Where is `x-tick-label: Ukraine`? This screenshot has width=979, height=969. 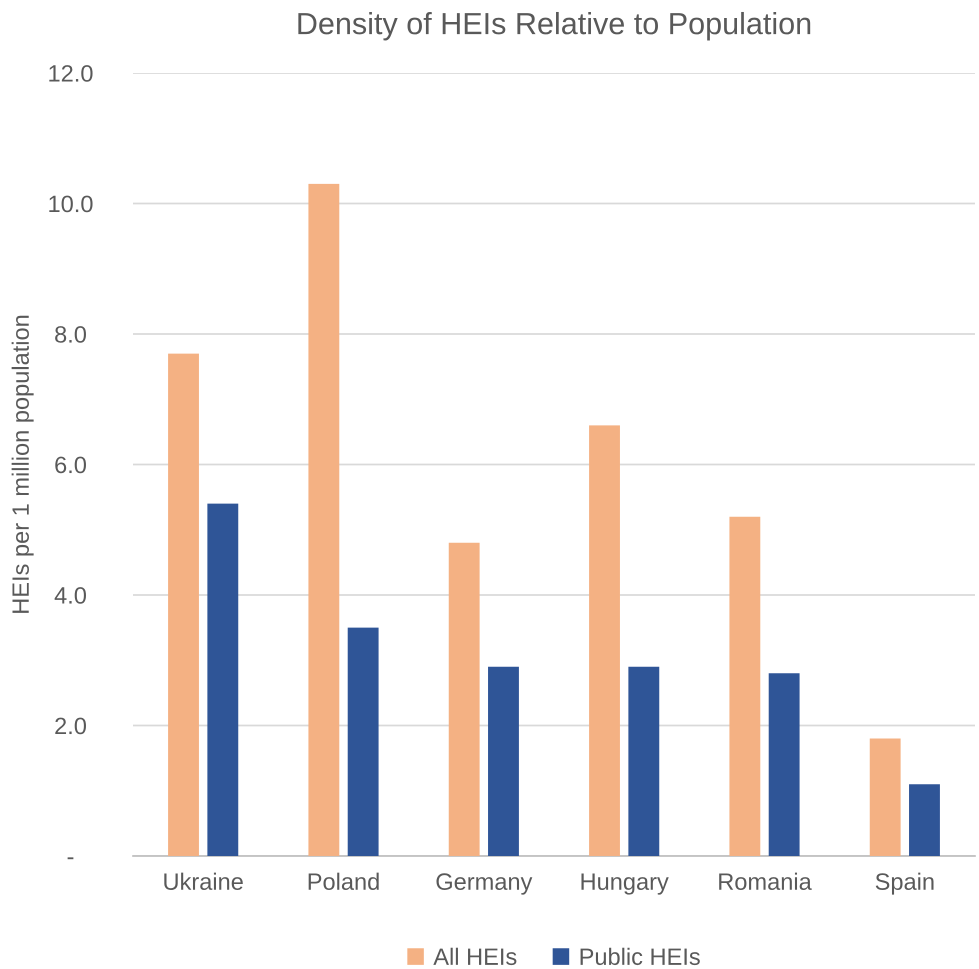 x-tick-label: Ukraine is located at coordinates (203, 881).